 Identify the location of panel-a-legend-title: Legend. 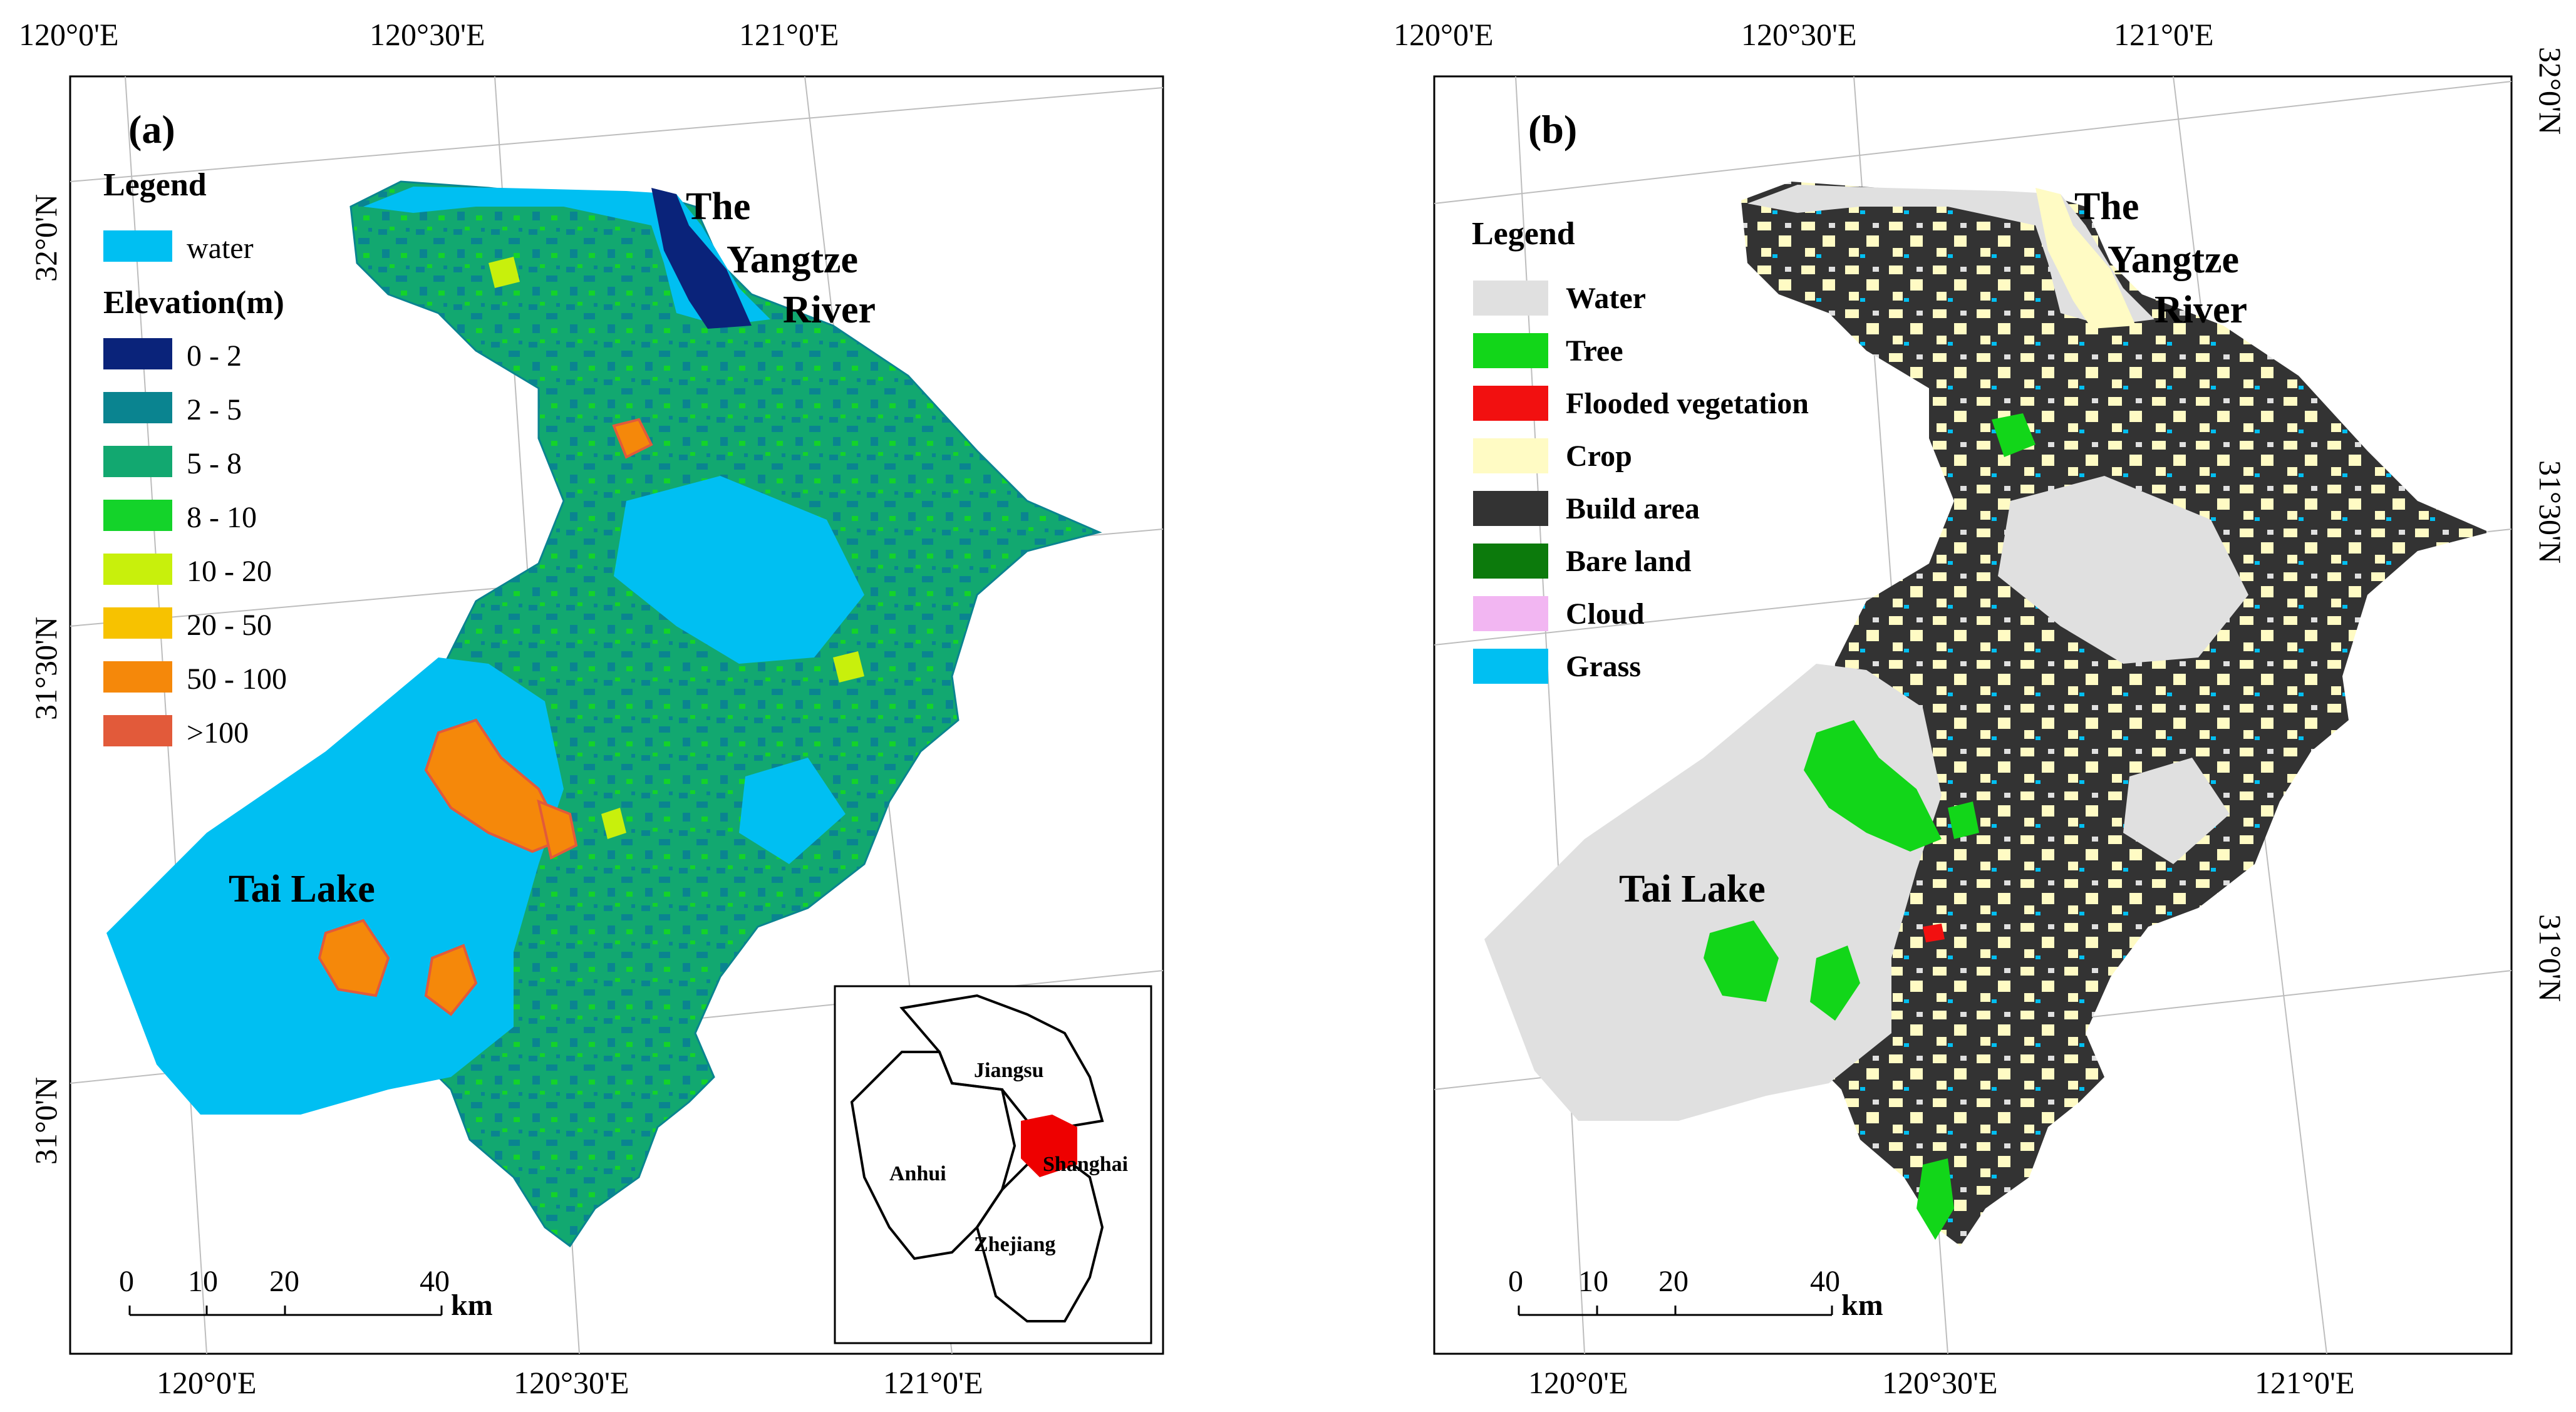
(155, 185).